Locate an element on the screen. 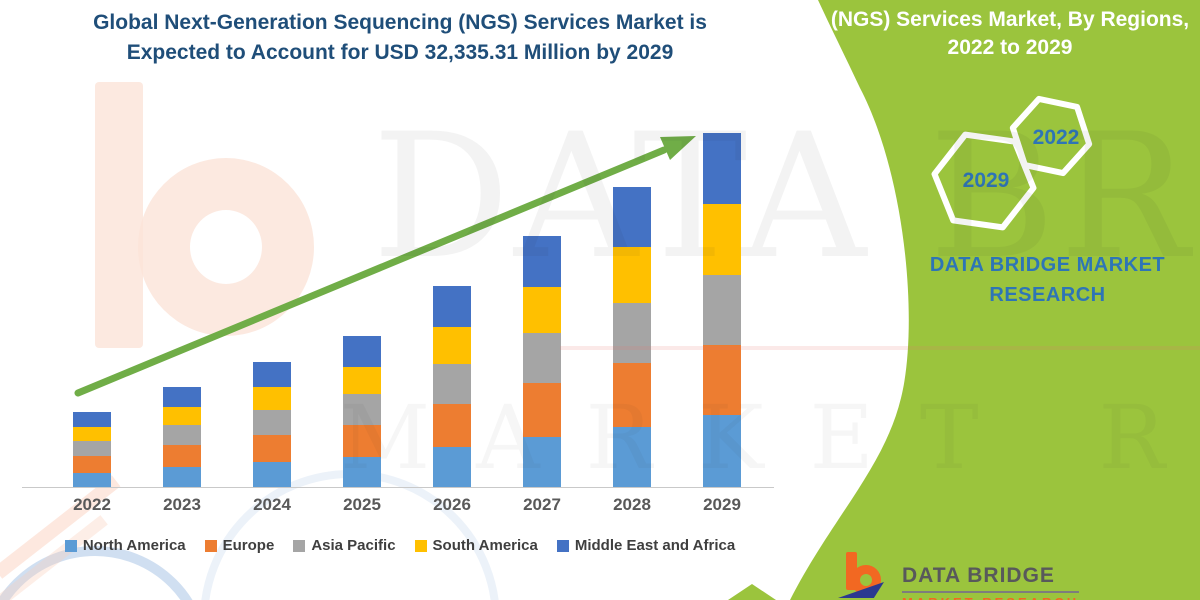  legend-label: Middle East and Africa is located at coordinates (655, 545).